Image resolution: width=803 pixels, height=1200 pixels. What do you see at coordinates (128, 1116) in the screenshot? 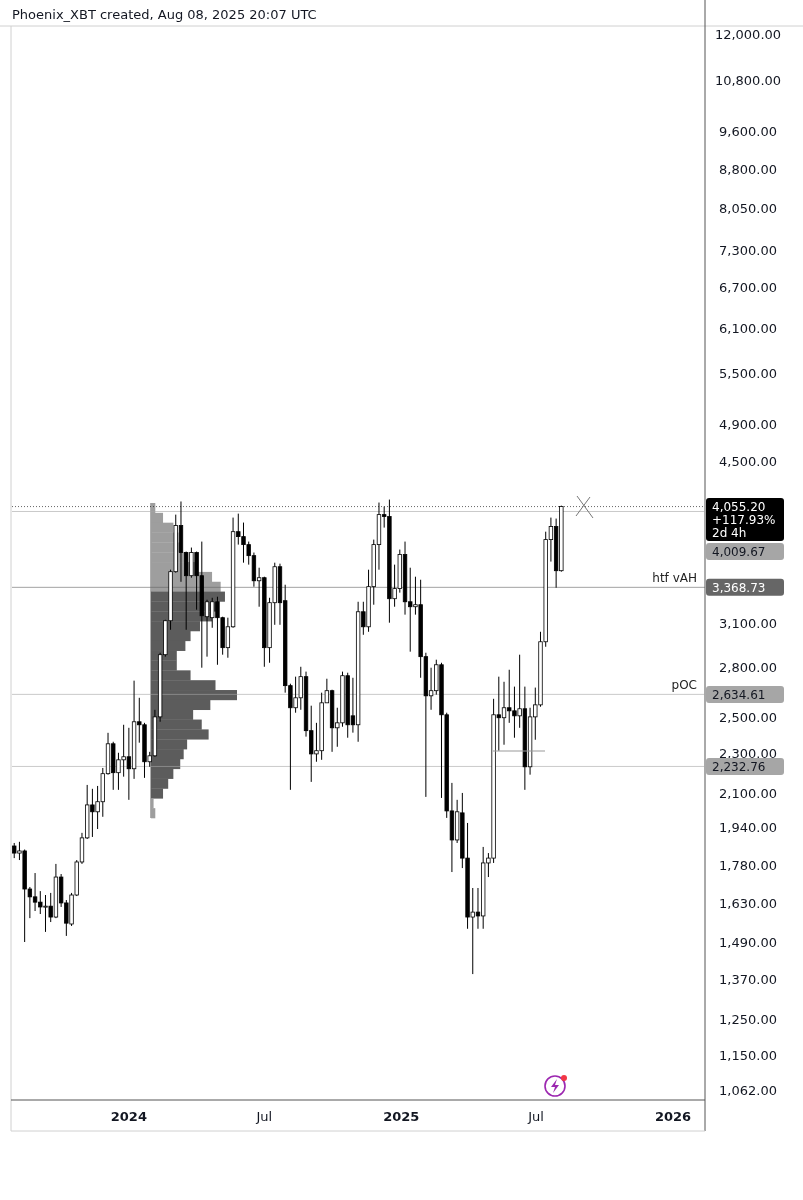
I see `x-tick-label: 2024` at bounding box center [128, 1116].